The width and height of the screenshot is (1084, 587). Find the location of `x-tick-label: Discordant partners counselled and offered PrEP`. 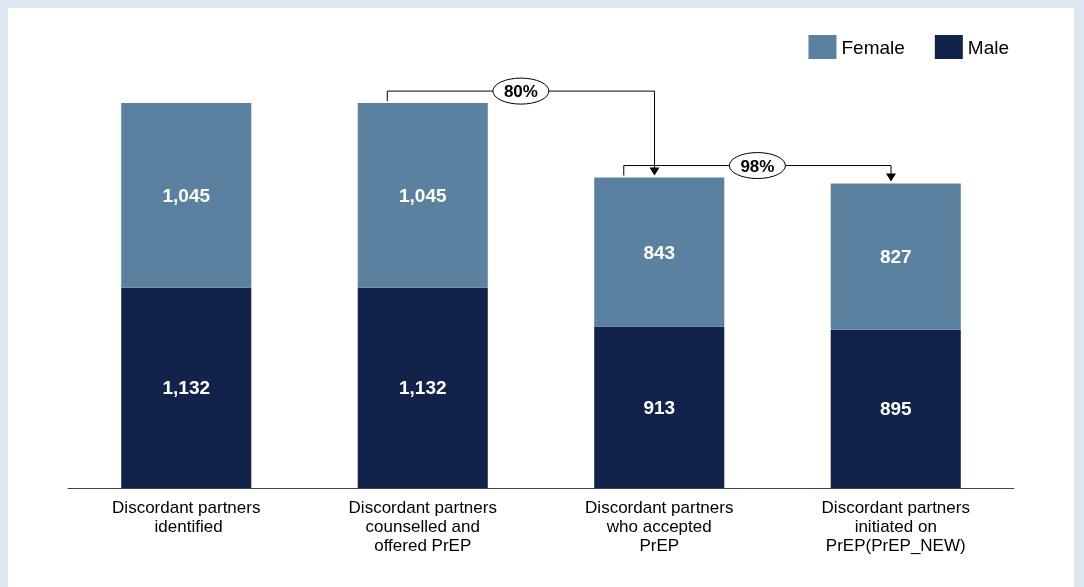

x-tick-label: Discordant partners counselled and offered PrEP is located at coordinates (422, 526).